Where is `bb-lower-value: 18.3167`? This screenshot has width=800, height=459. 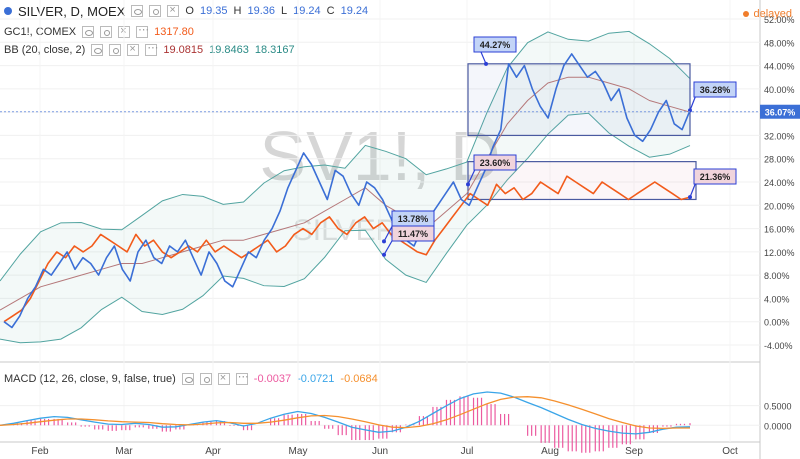
bb-lower-value: 18.3167 is located at coordinates (274, 50).